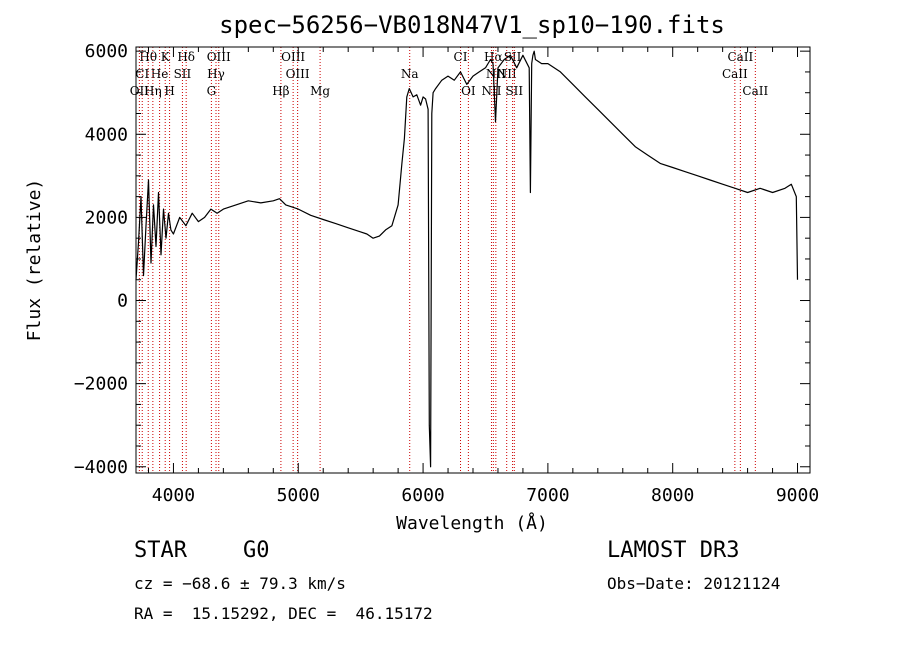  I want to click on line-marker-label: G, so click(212, 91).